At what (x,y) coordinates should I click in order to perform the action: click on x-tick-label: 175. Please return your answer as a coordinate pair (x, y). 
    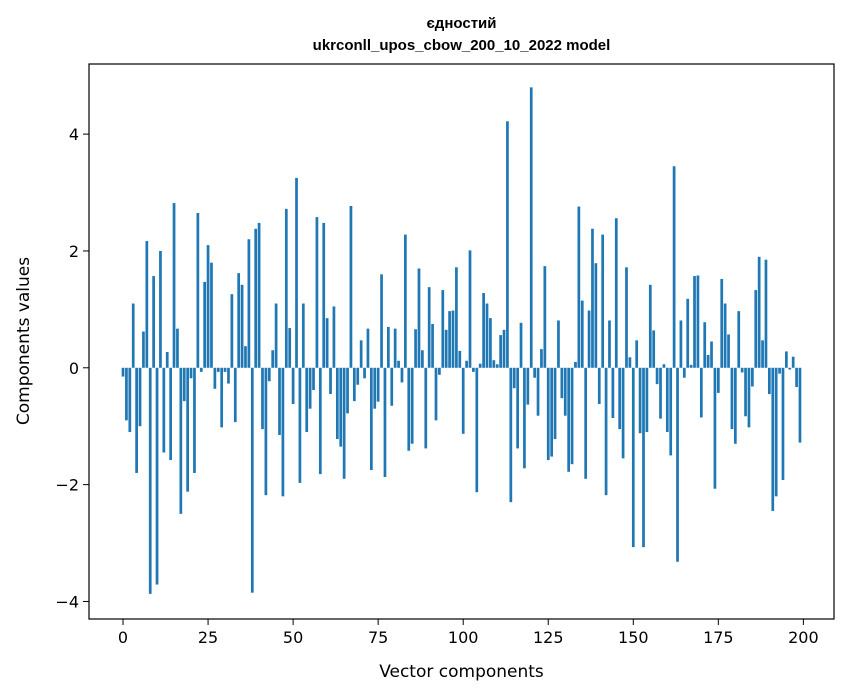
    Looking at the image, I should click on (718, 637).